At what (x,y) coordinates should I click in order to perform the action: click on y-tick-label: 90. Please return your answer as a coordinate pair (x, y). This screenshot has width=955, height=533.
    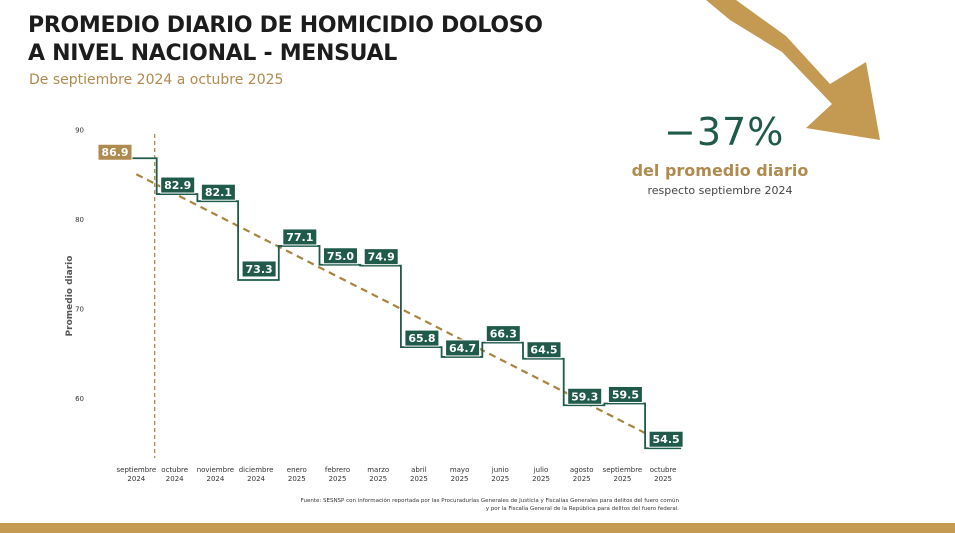
    Looking at the image, I should click on (79, 131).